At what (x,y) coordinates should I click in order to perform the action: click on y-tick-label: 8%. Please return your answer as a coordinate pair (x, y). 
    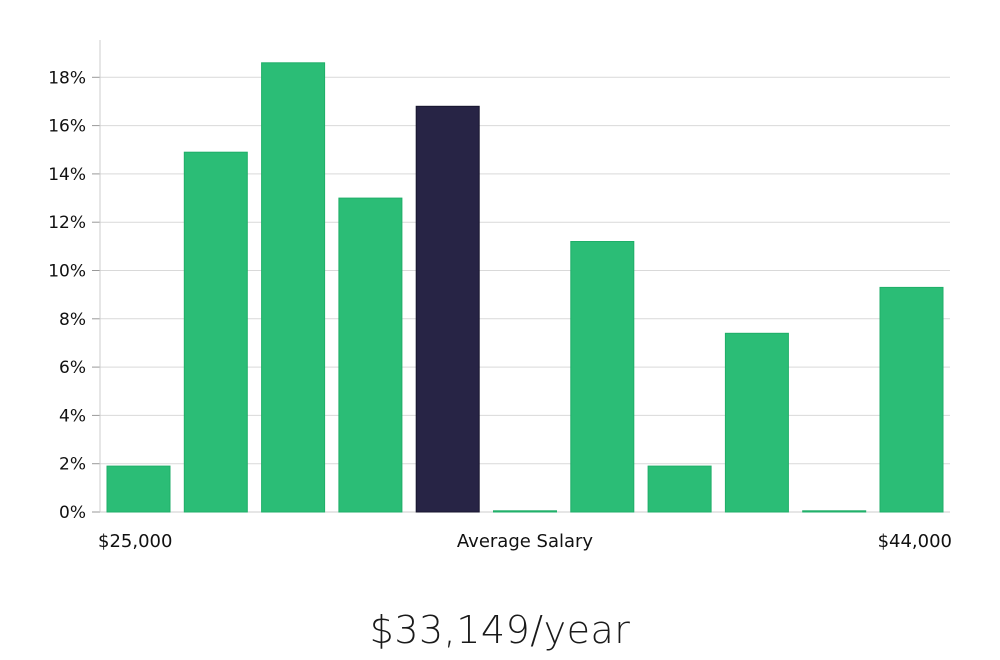
    Looking at the image, I should click on (72, 320).